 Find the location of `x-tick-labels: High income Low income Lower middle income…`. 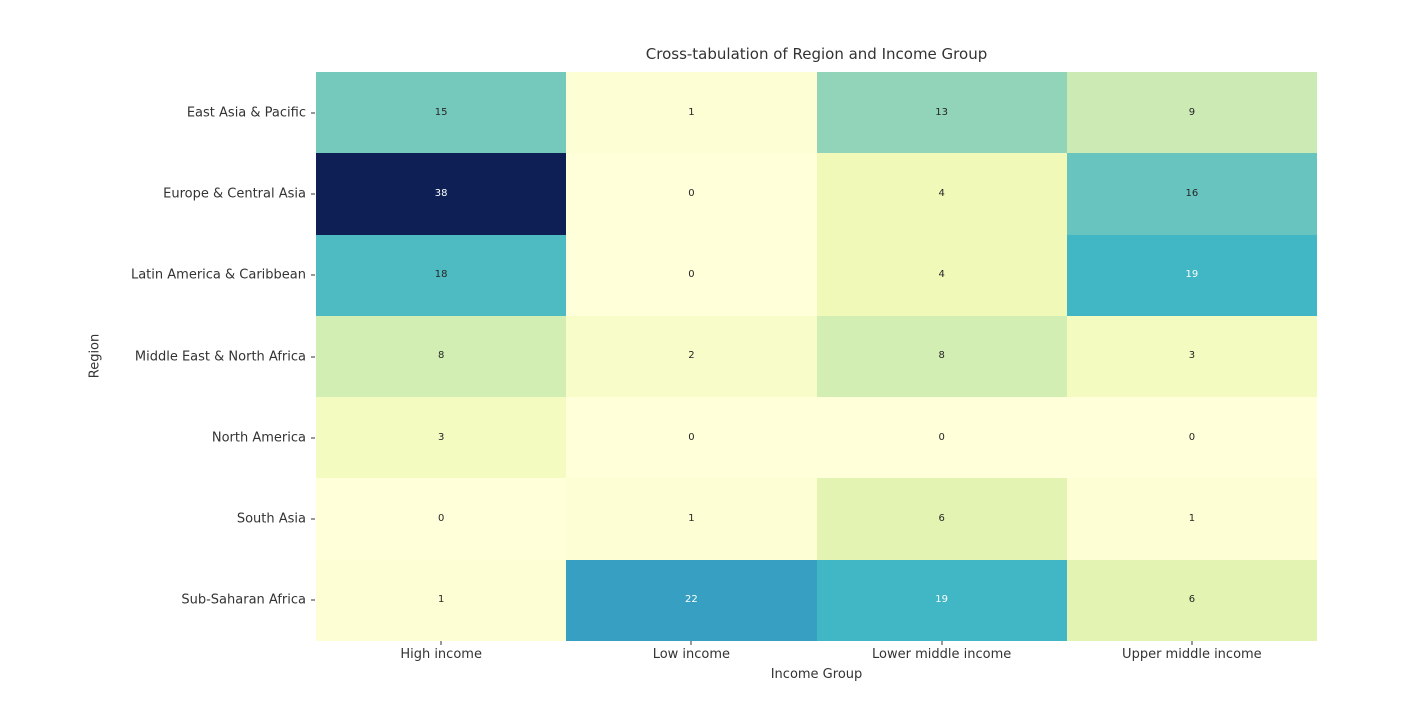

x-tick-labels: High income Low income Lower middle income… is located at coordinates (816, 655).